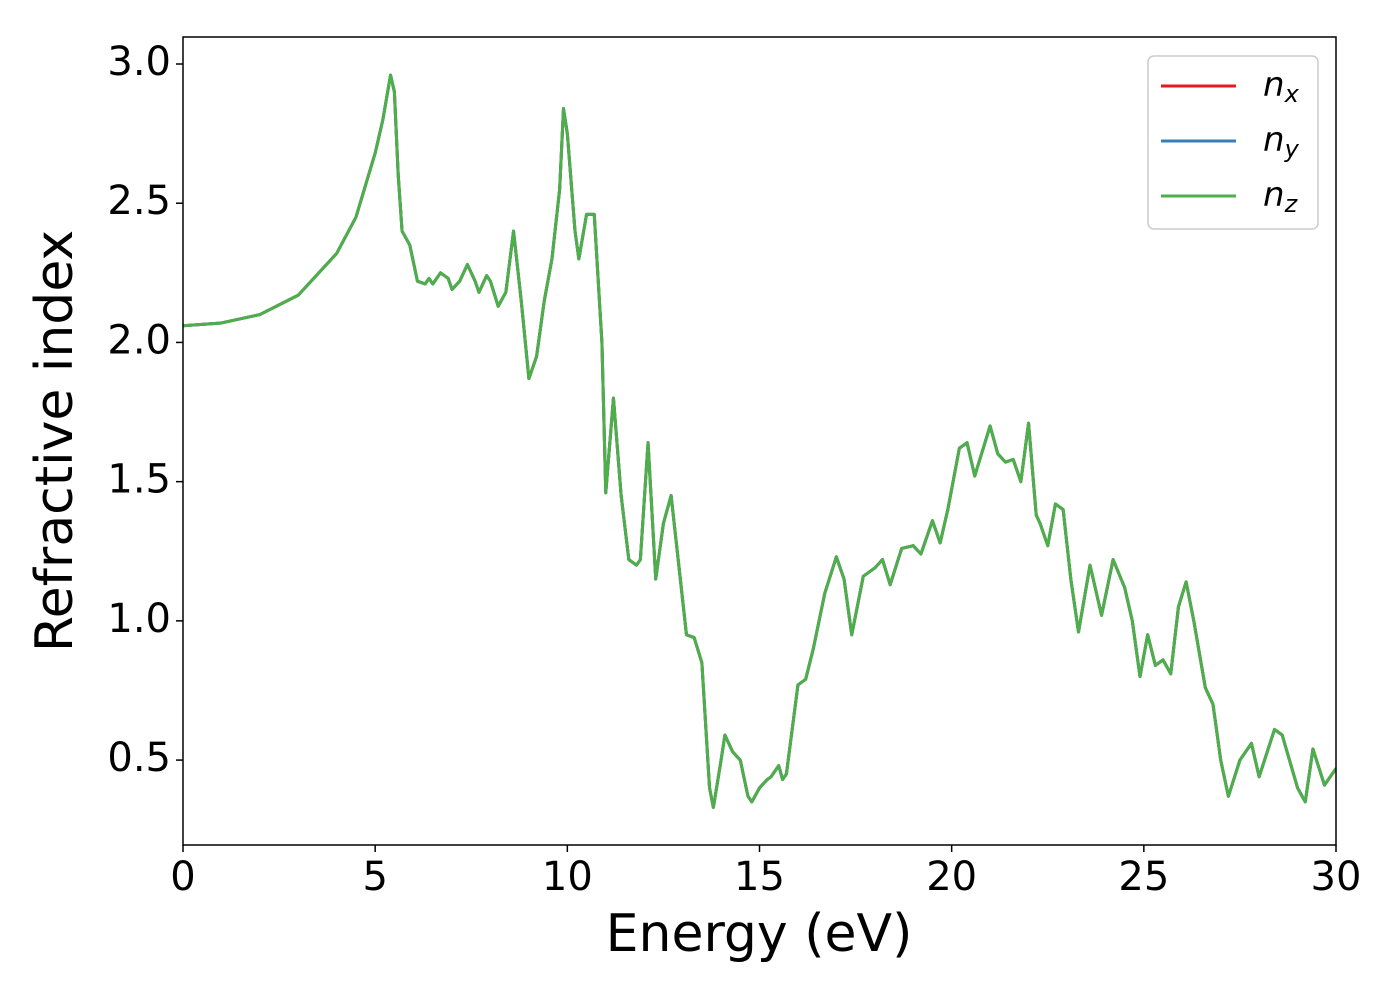  Describe the element at coordinates (1336, 877) in the screenshot. I see `x-tick-label: 30` at that location.